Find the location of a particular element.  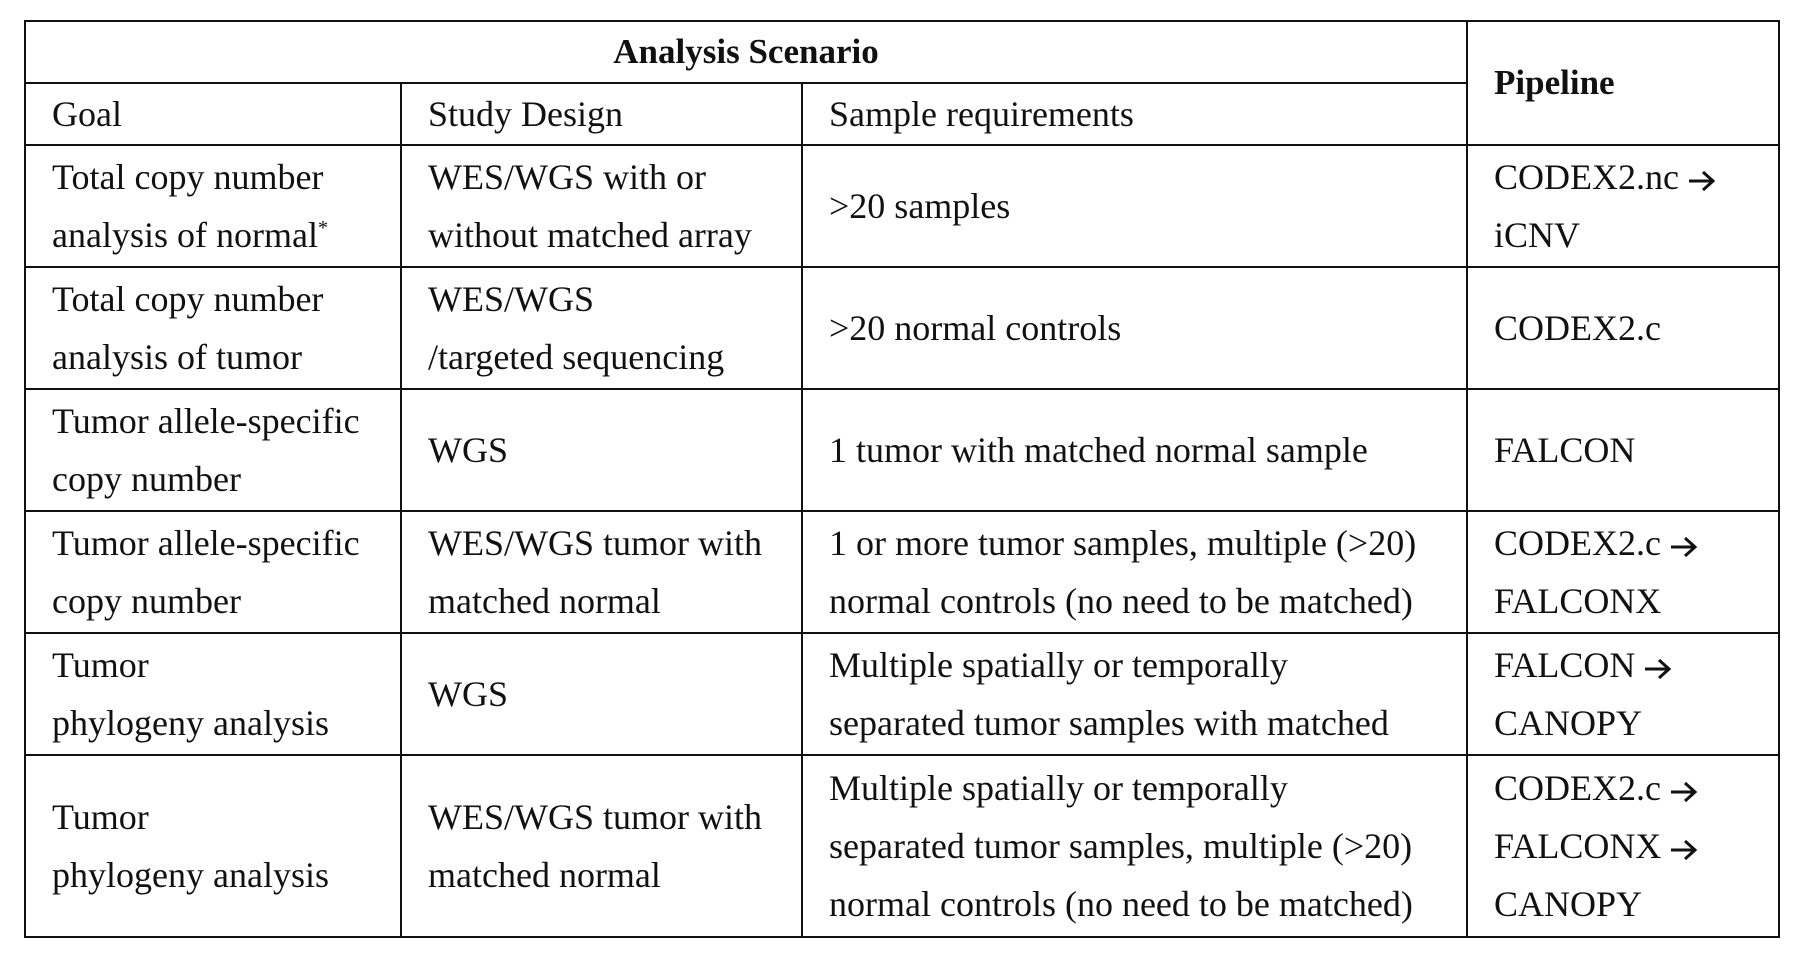

footnote-marker: * is located at coordinates (322, 228).